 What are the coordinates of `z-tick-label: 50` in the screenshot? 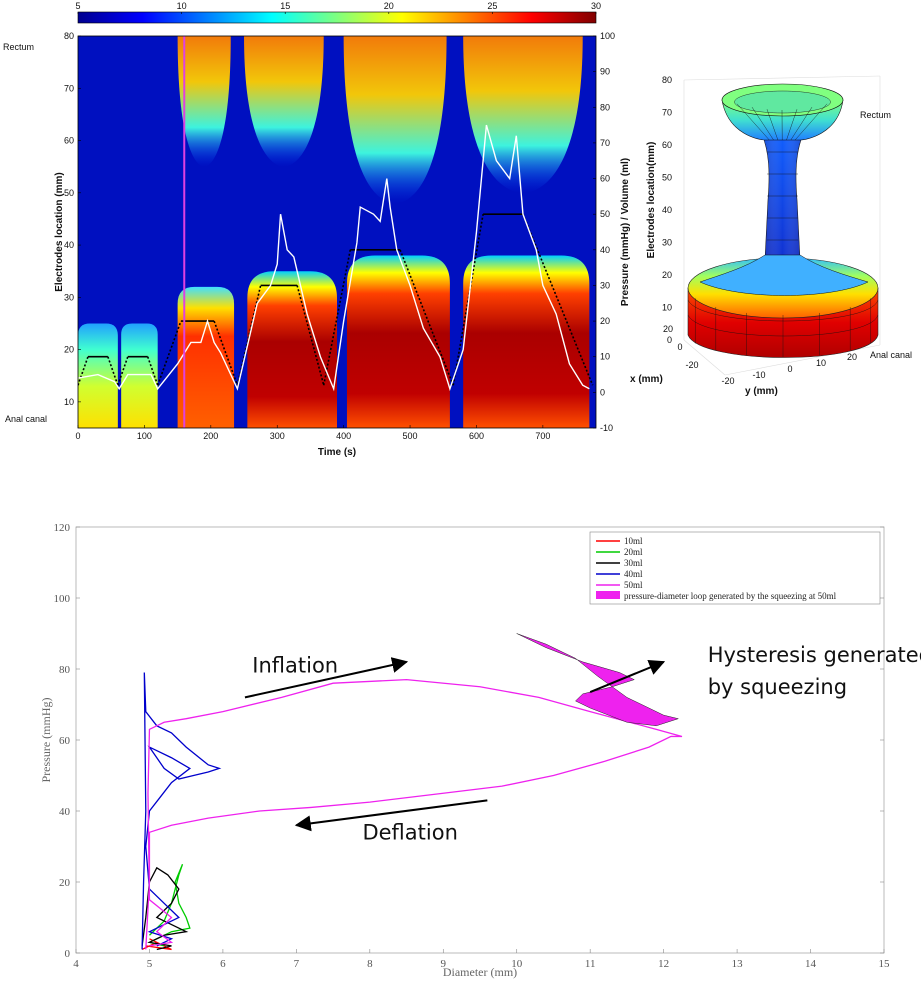 It's located at (667, 178).